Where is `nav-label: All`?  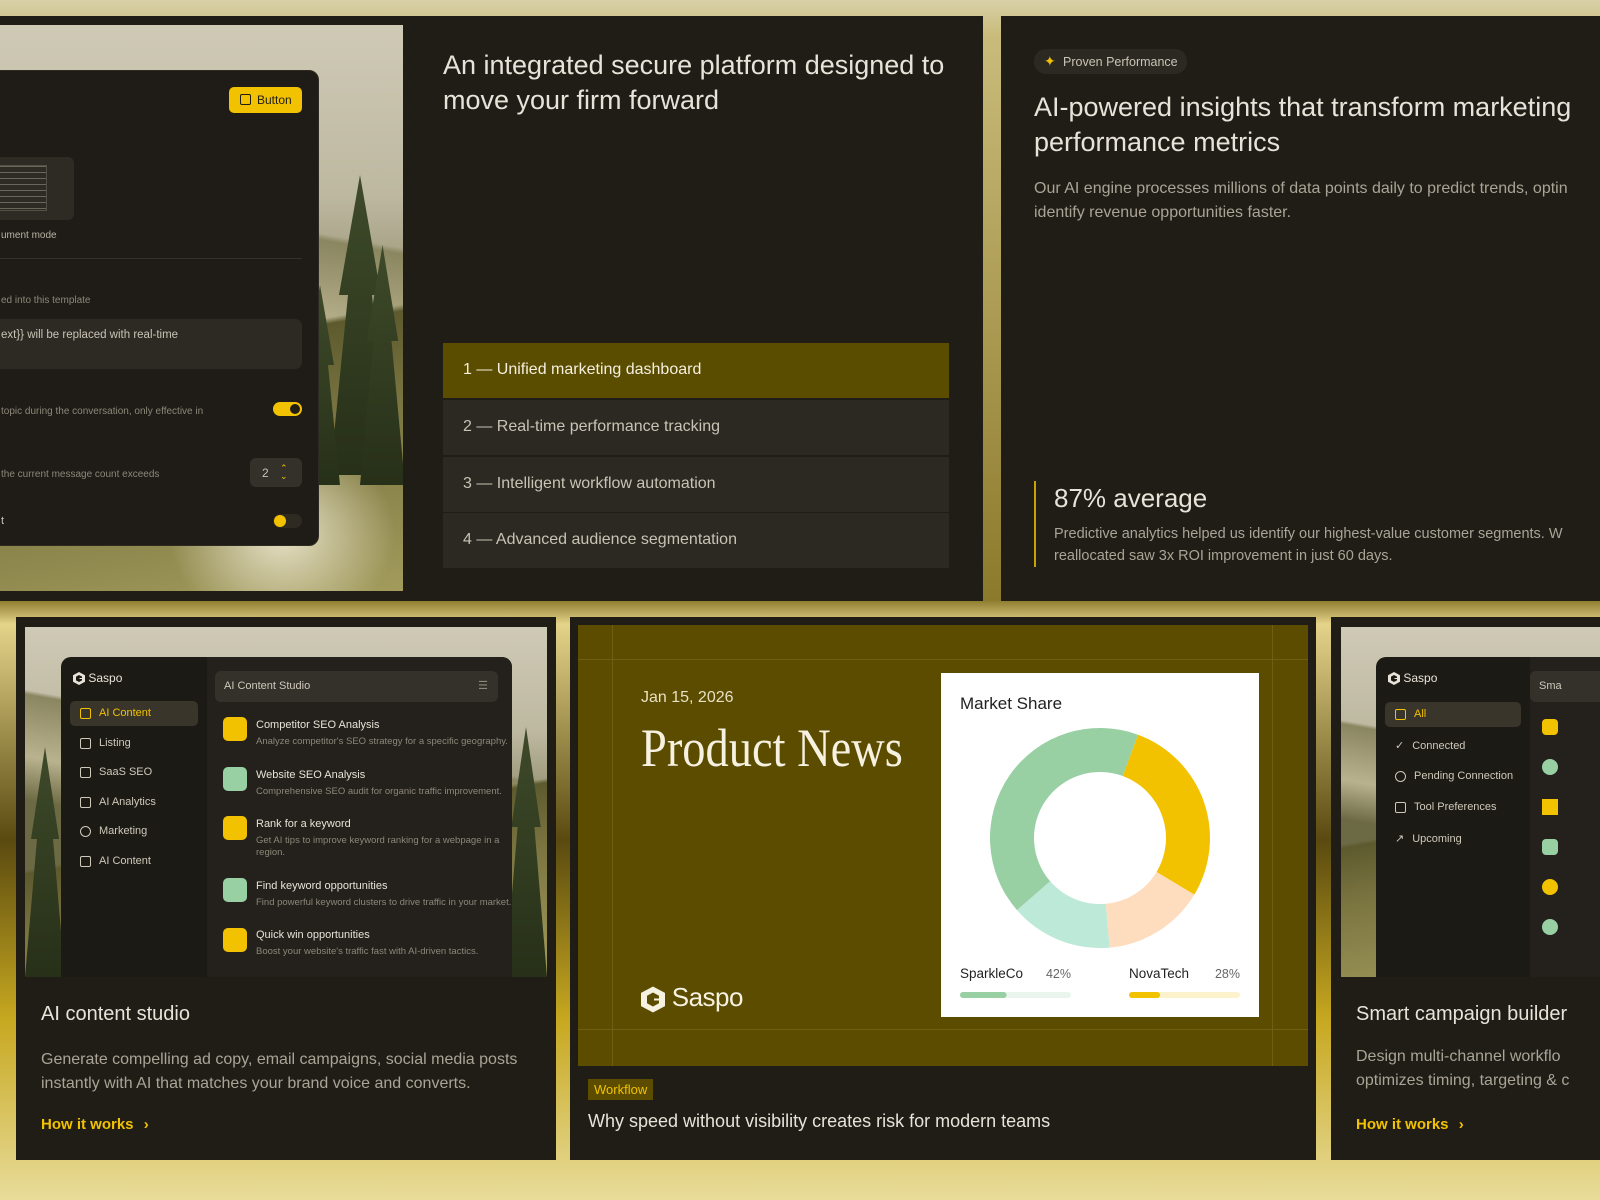 nav-label: All is located at coordinates (1420, 714).